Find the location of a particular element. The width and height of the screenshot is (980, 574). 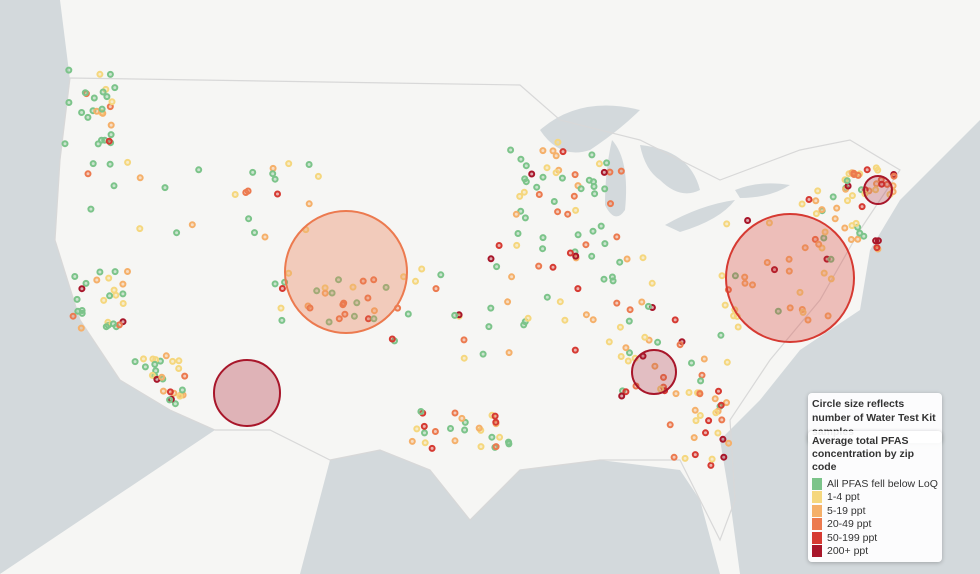

legend-item: 5-19 ppt is located at coordinates (875, 511).